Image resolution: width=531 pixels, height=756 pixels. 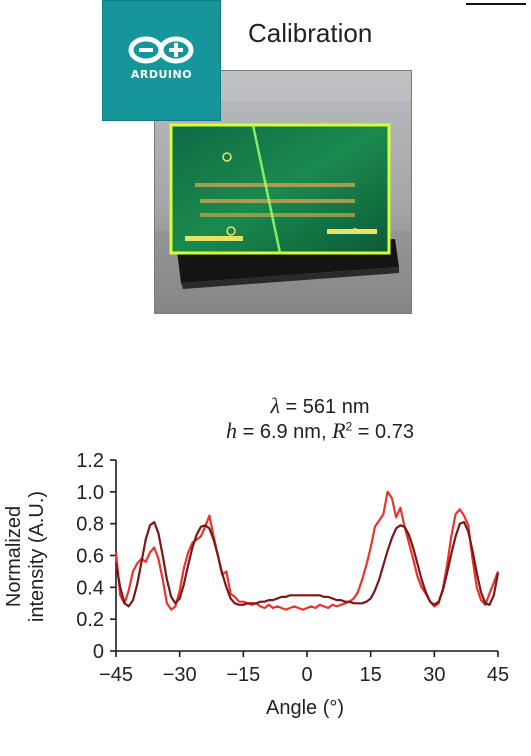 What do you see at coordinates (349, 426) in the screenshot?
I see `r-superscript: 2` at bounding box center [349, 426].